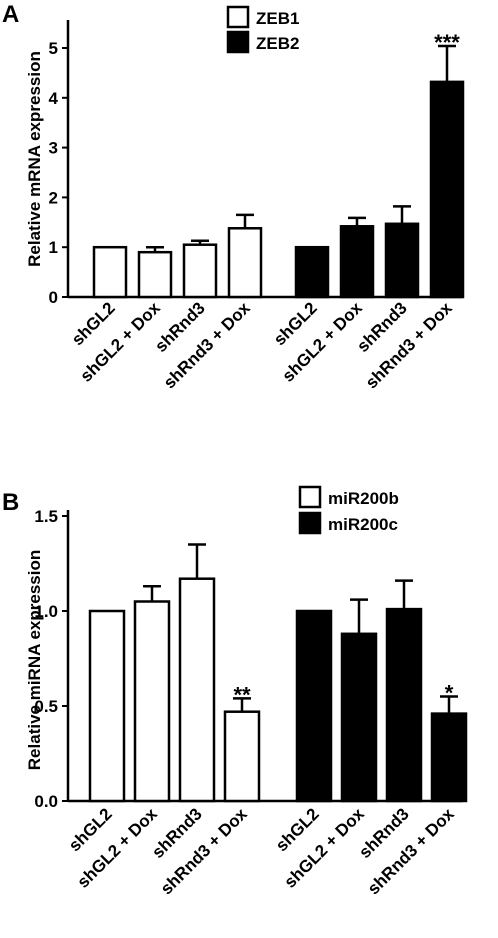 This screenshot has height=938, width=498. What do you see at coordinates (53, 197) in the screenshot?
I see `y-tick-label: 2` at bounding box center [53, 197].